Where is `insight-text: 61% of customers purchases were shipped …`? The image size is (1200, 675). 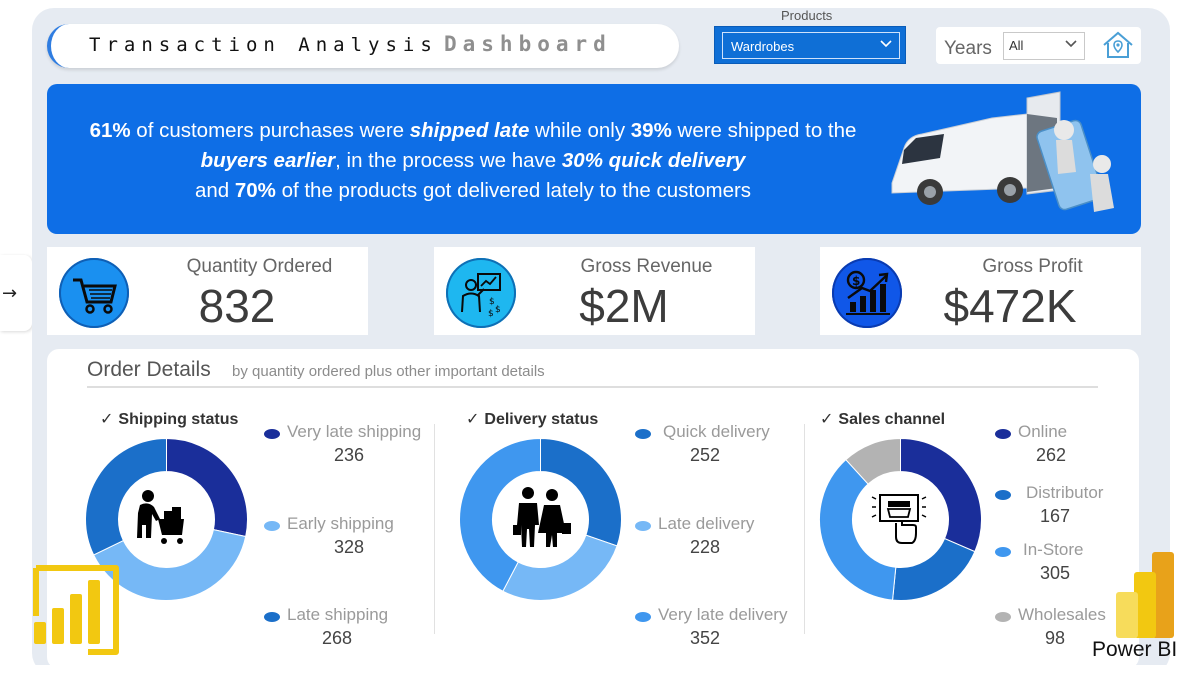
insight-text: 61% of customers purchases were shipped … is located at coordinates (473, 160).